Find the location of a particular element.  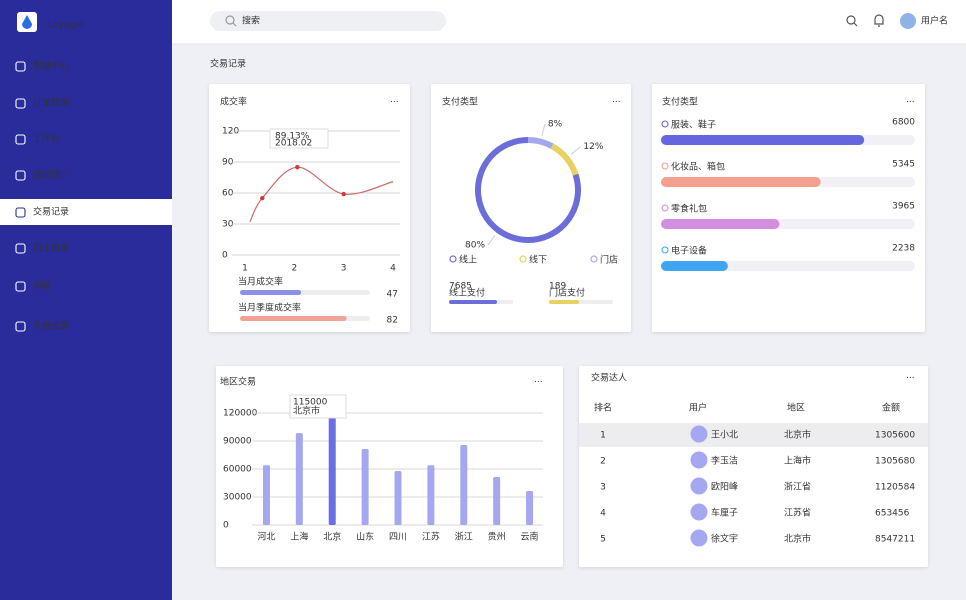

bar-label: 零食礼包 is located at coordinates (689, 209).